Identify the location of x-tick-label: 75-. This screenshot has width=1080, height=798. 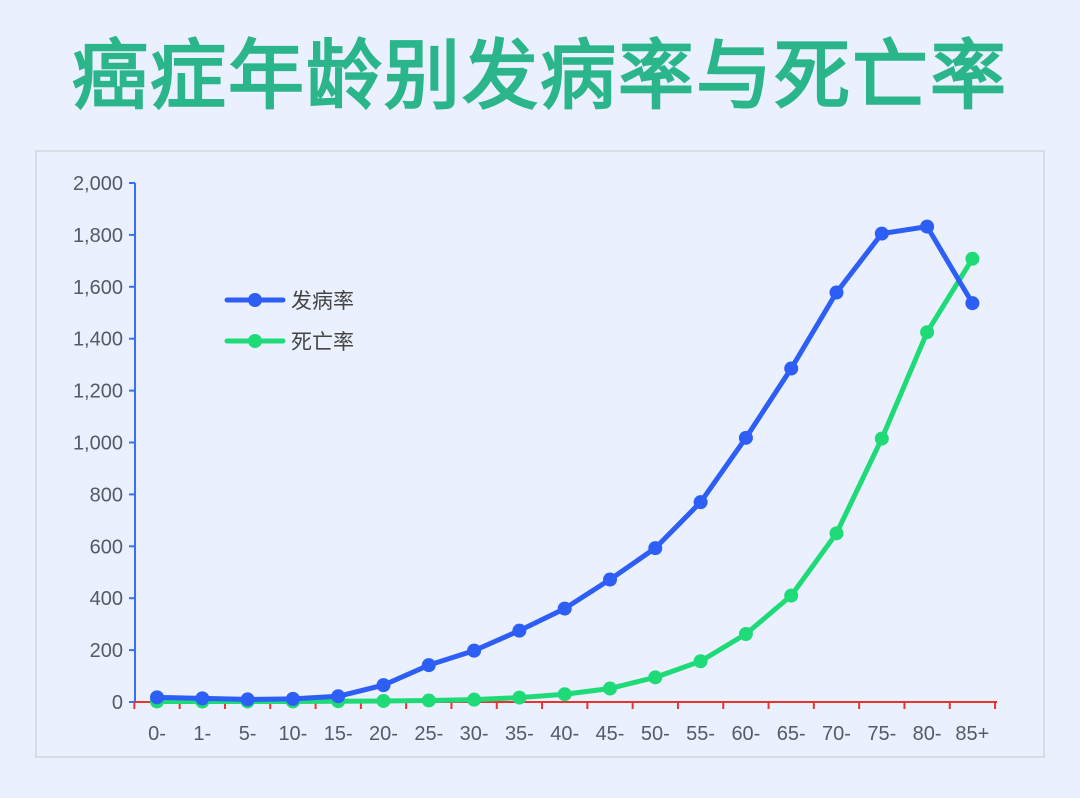
(881, 734).